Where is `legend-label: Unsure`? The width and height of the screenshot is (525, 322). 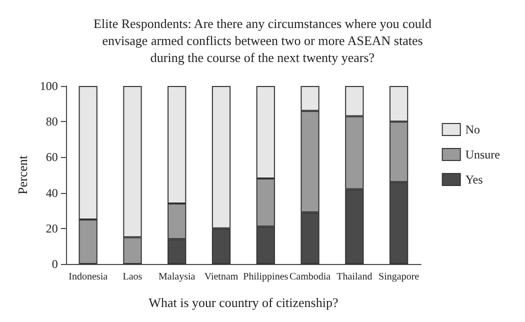
legend-label: Unsure is located at coordinates (482, 155).